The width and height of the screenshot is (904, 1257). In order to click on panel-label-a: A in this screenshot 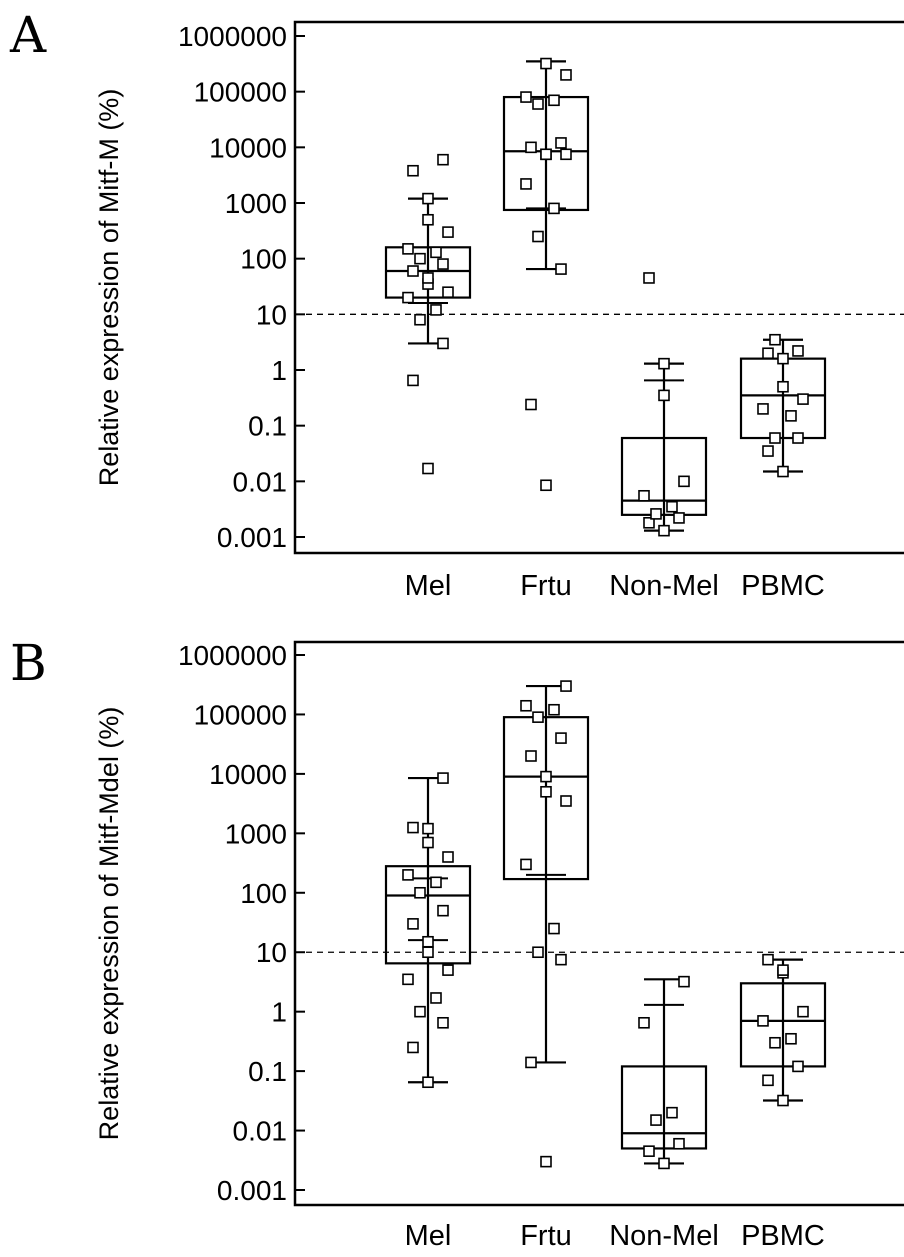, I will do `click(28, 35)`.